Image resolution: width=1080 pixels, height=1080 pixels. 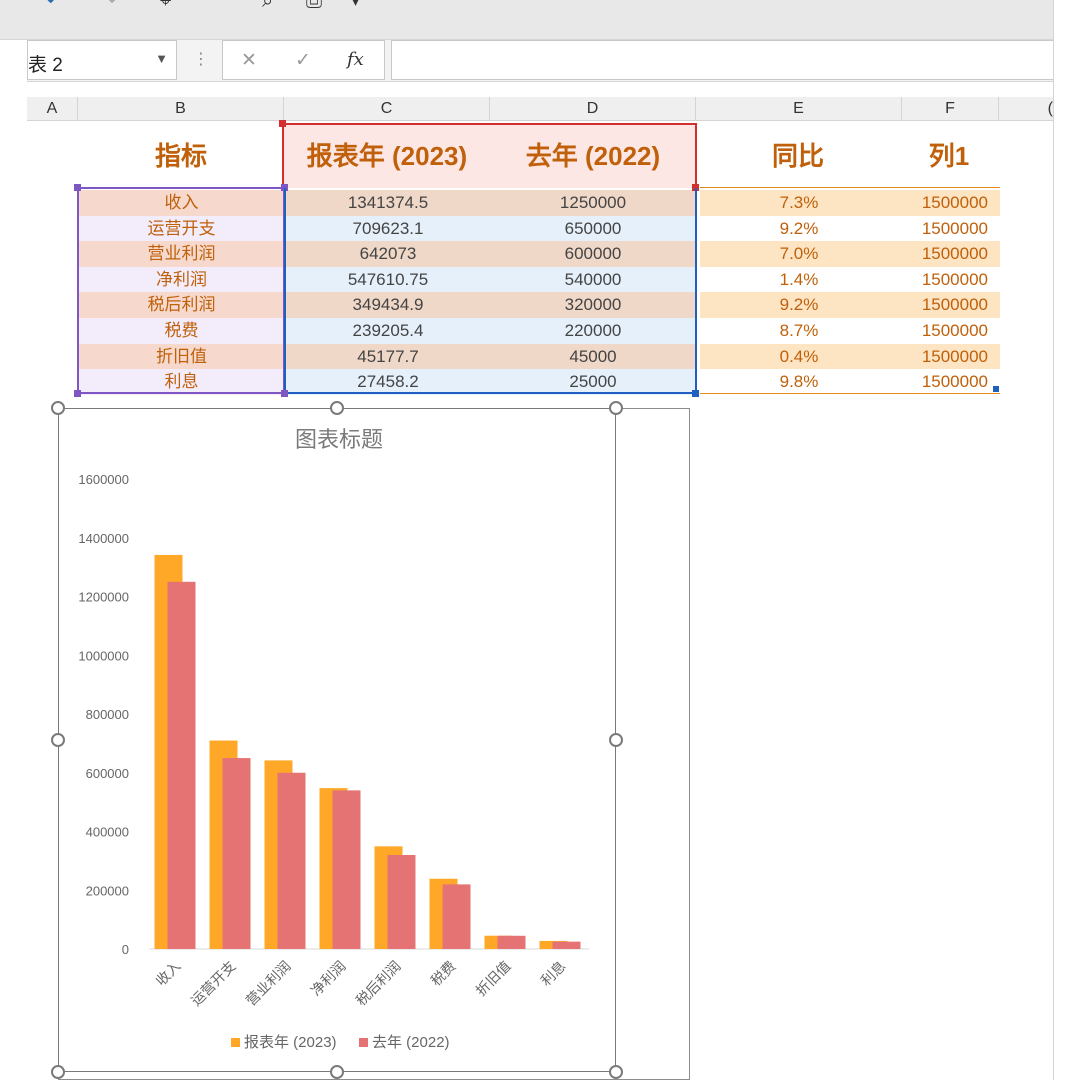 What do you see at coordinates (363, 1042) in the screenshot?
I see `legend-swatch-2022` at bounding box center [363, 1042].